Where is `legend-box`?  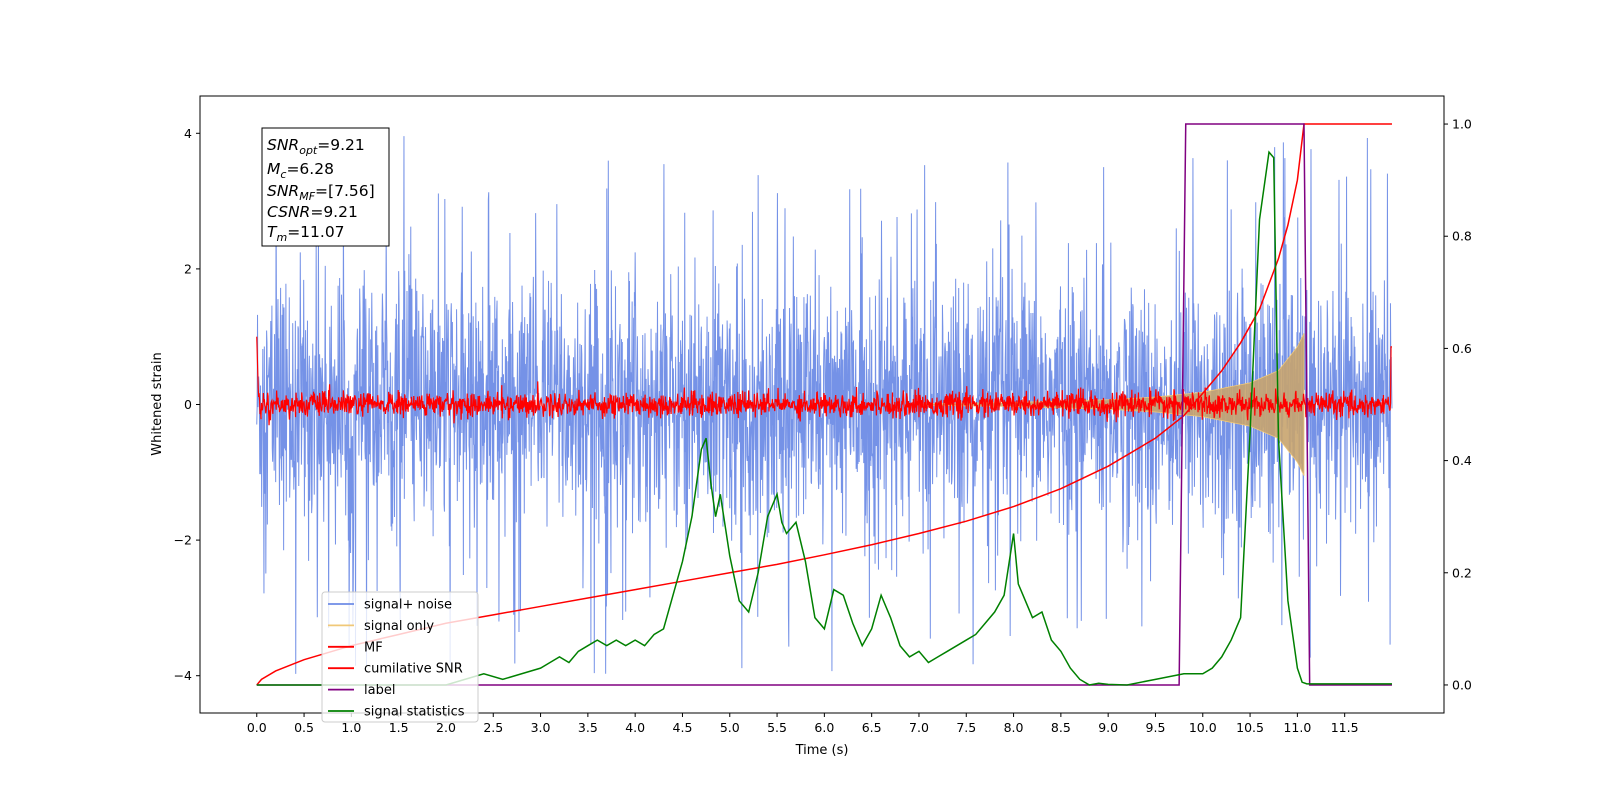
legend-box is located at coordinates (400, 657).